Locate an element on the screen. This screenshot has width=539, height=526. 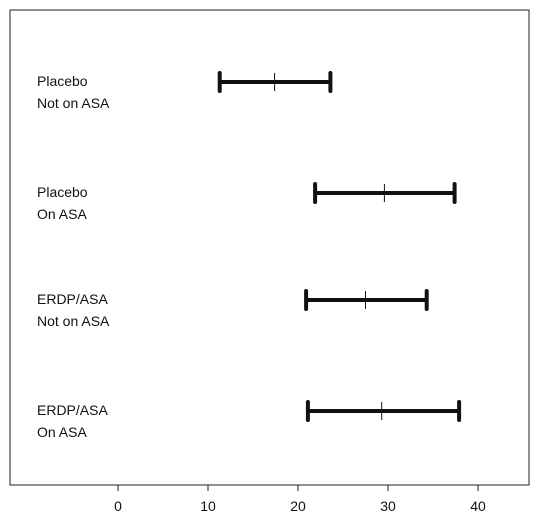
x-tick-label: 10 is located at coordinates (208, 506).